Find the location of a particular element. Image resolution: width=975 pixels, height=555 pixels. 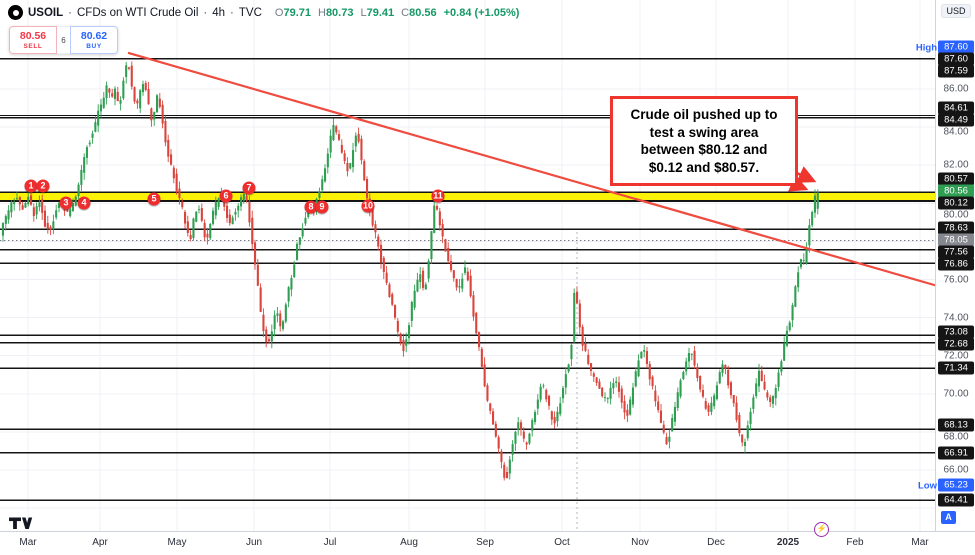

sell-button: 80.56 SELL is located at coordinates (33, 40).